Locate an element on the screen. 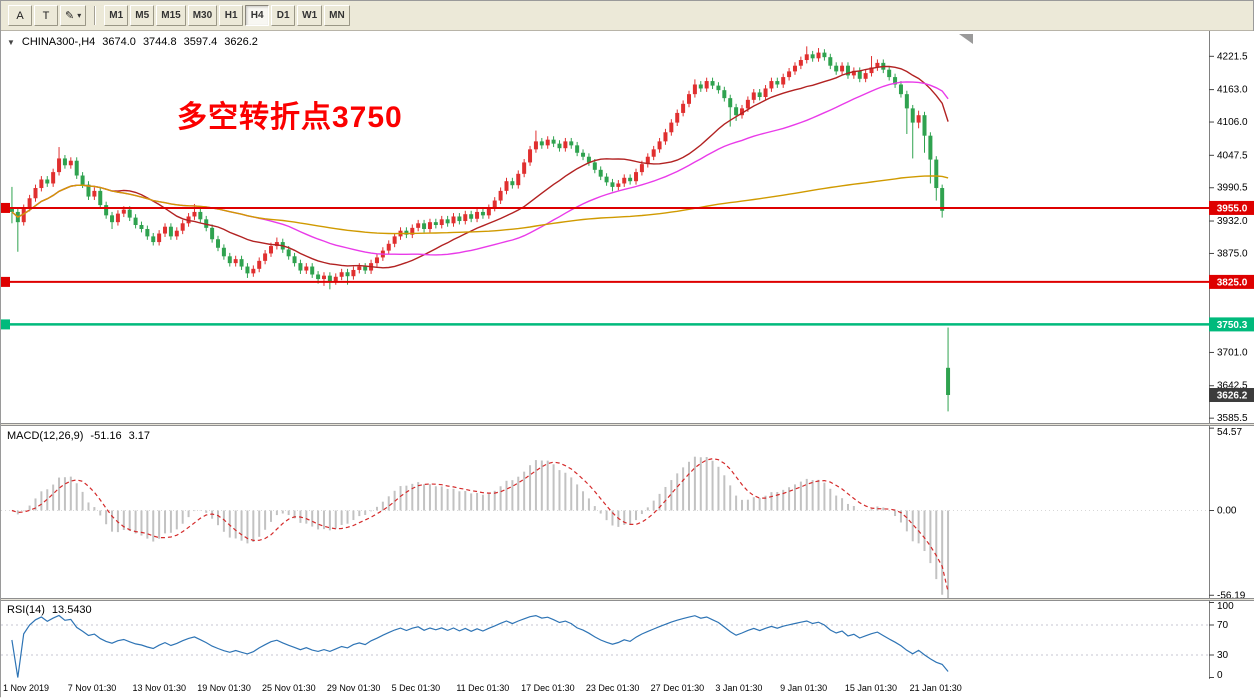 This screenshot has width=1254, height=698. macd-axis: 54.57 0.00 -56.19 is located at coordinates (1227, 512).